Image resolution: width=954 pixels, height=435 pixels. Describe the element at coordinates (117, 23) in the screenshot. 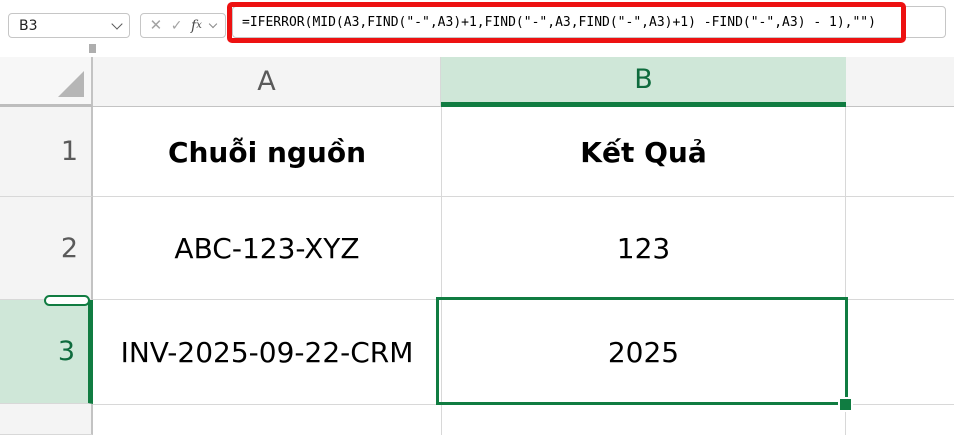

I see `chevron-down-icon` at that location.